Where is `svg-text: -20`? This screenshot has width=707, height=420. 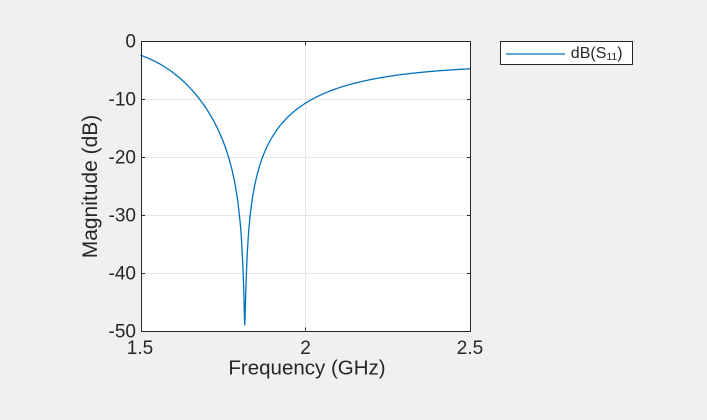 svg-text: -20 is located at coordinates (122, 158).